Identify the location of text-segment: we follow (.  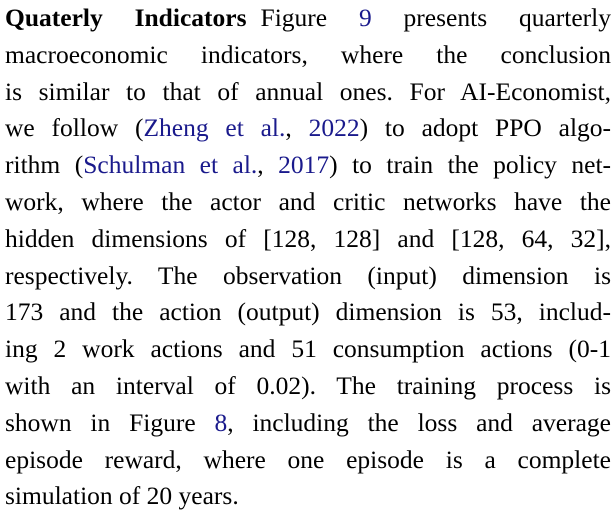
(74, 128).